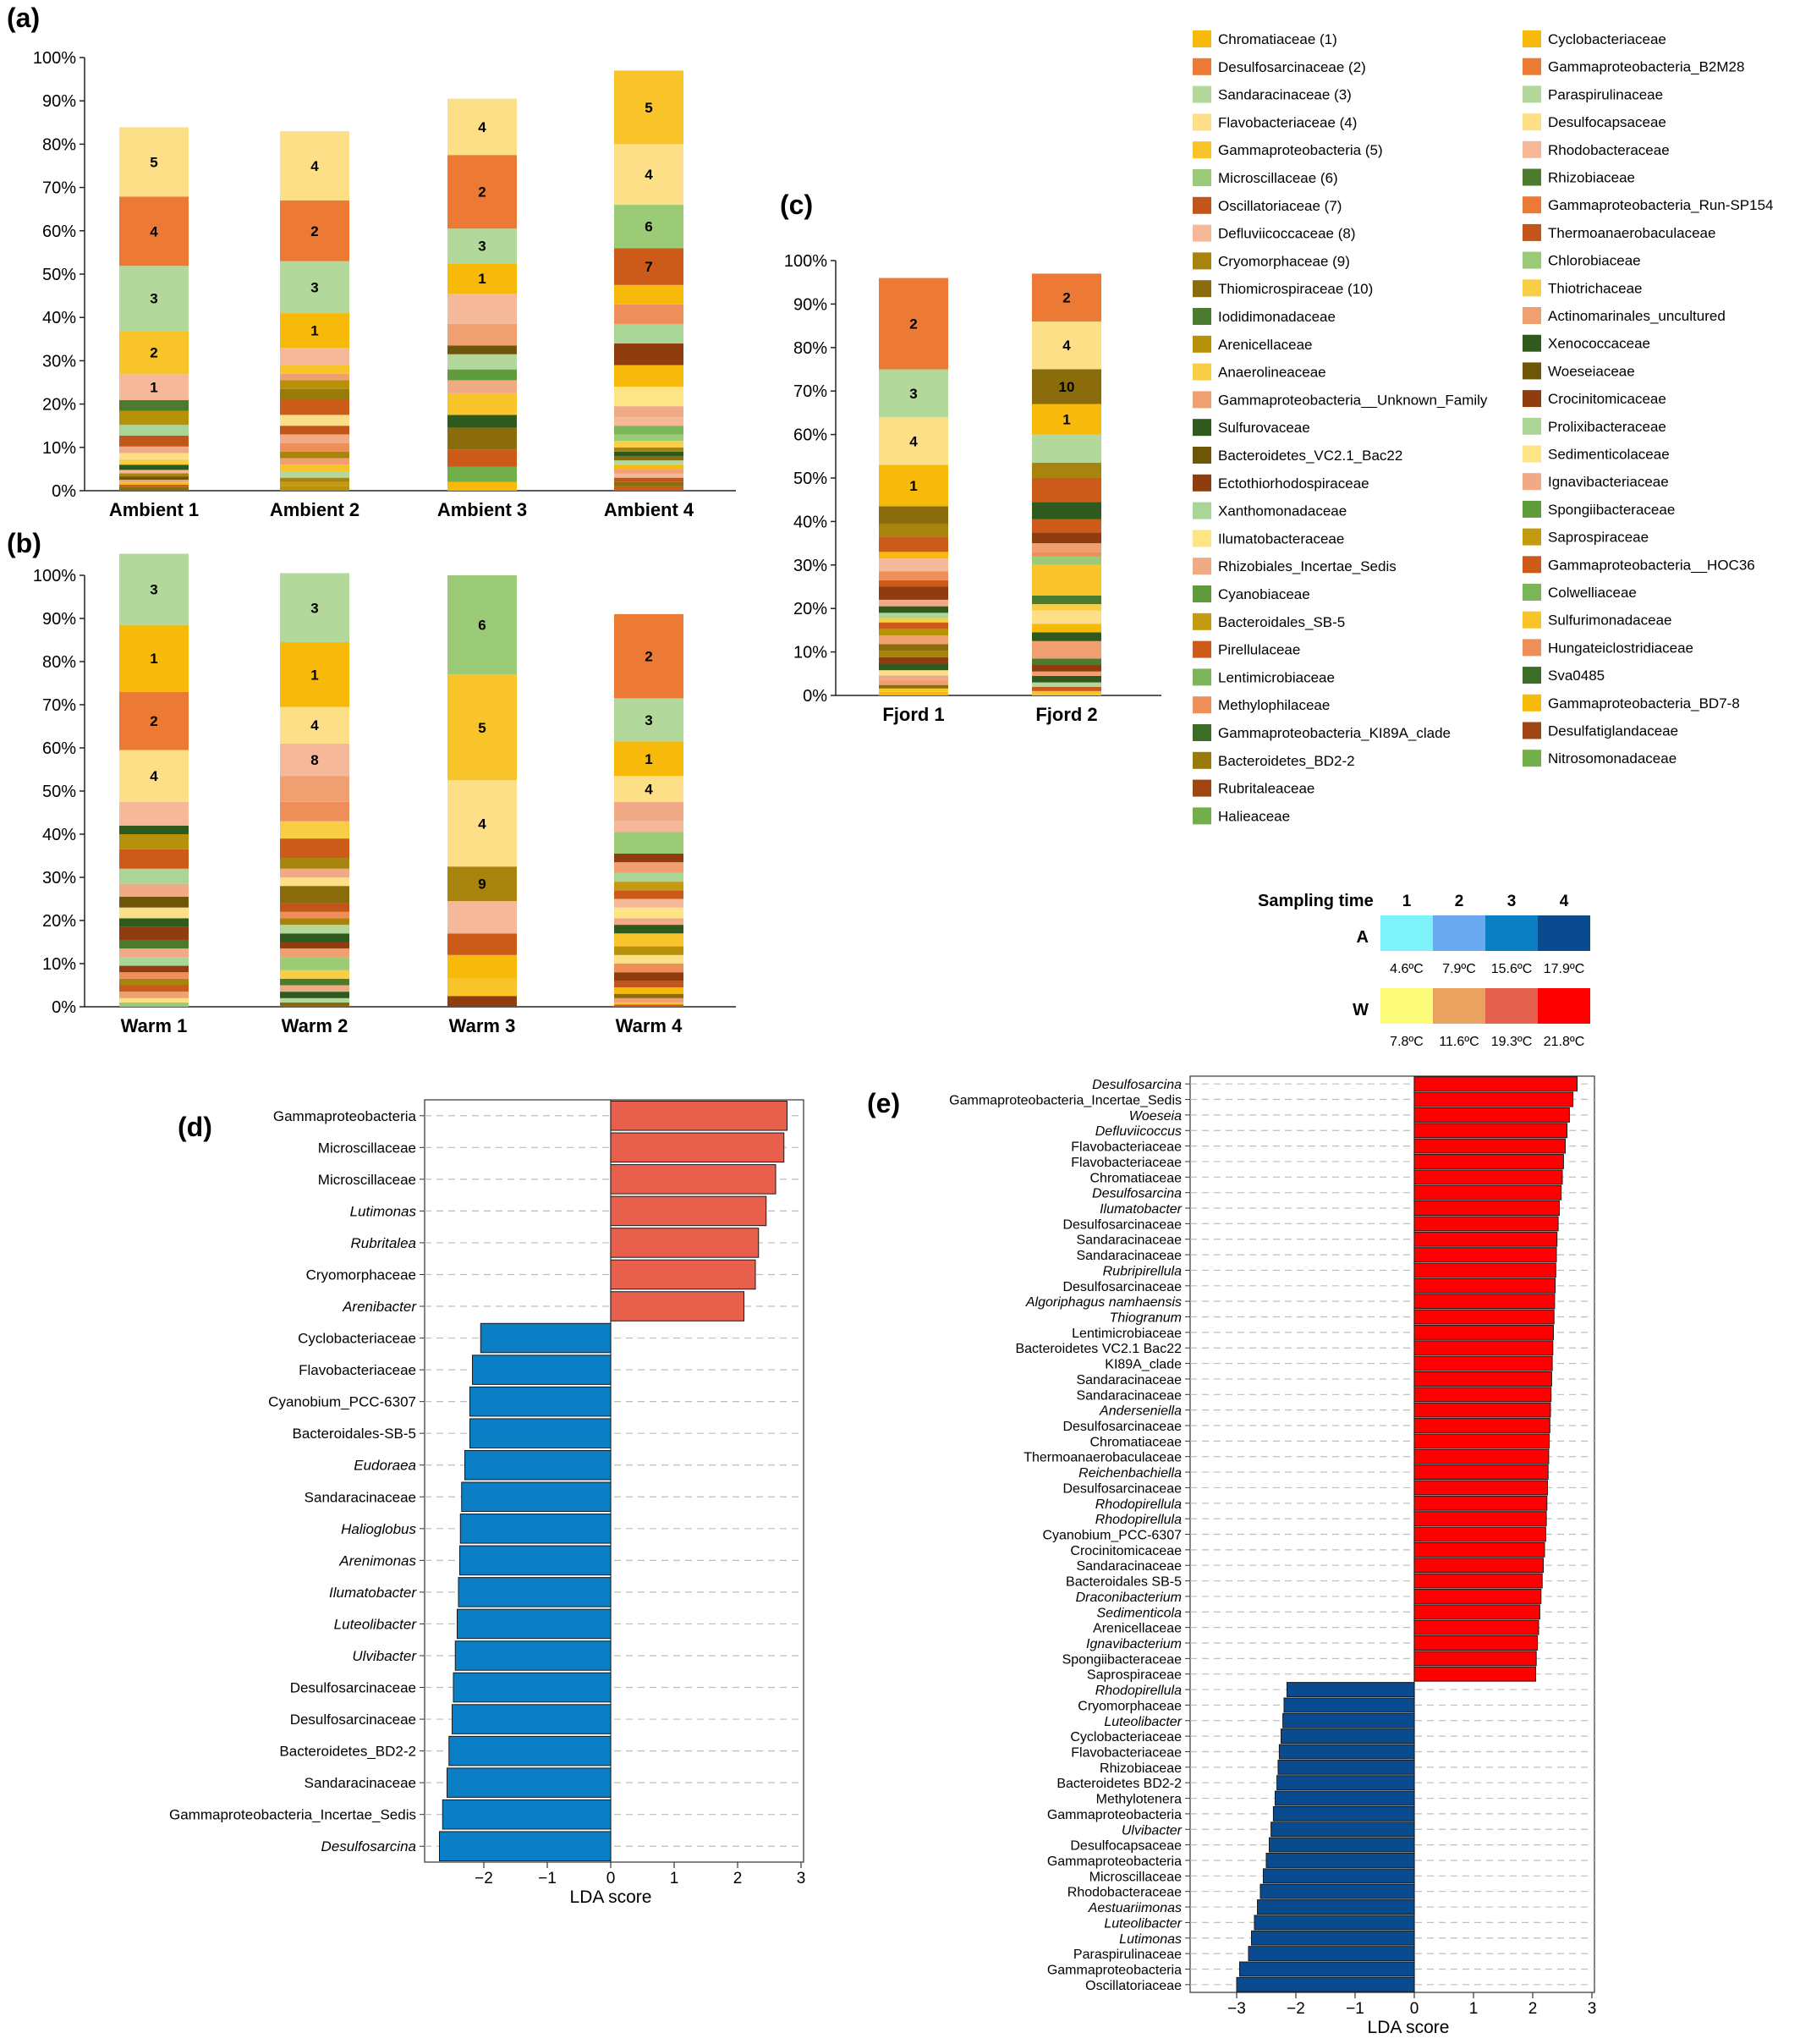 This screenshot has width=1800, height=2044. I want to click on lda-taxon-label: Rhizobiaceae, so click(1141, 1768).